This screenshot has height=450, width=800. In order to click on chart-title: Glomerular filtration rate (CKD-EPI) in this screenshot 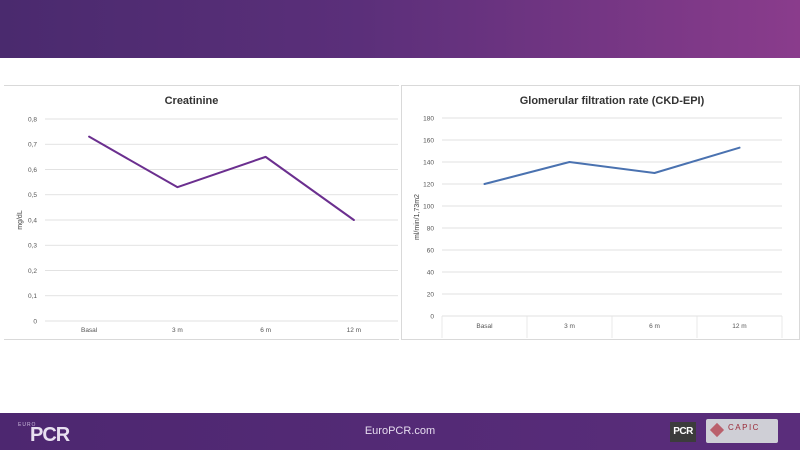, I will do `click(612, 101)`.